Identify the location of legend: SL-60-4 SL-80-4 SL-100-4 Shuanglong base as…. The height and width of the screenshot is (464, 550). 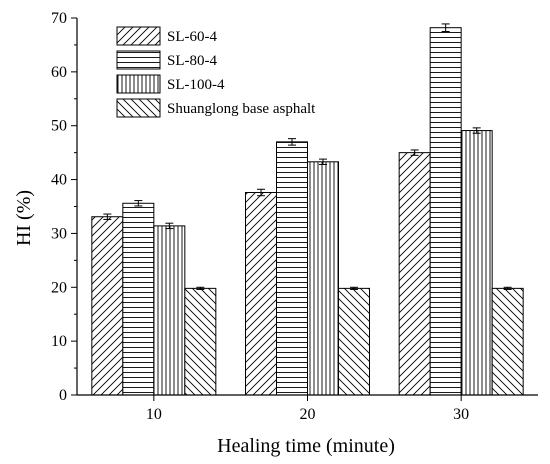
(216, 72).